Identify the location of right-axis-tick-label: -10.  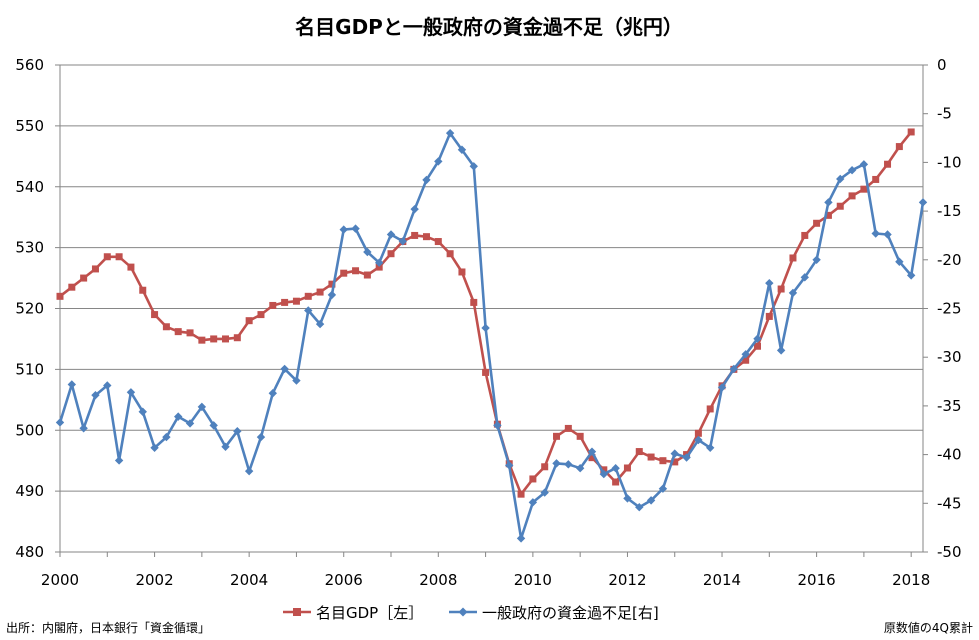
(949, 162).